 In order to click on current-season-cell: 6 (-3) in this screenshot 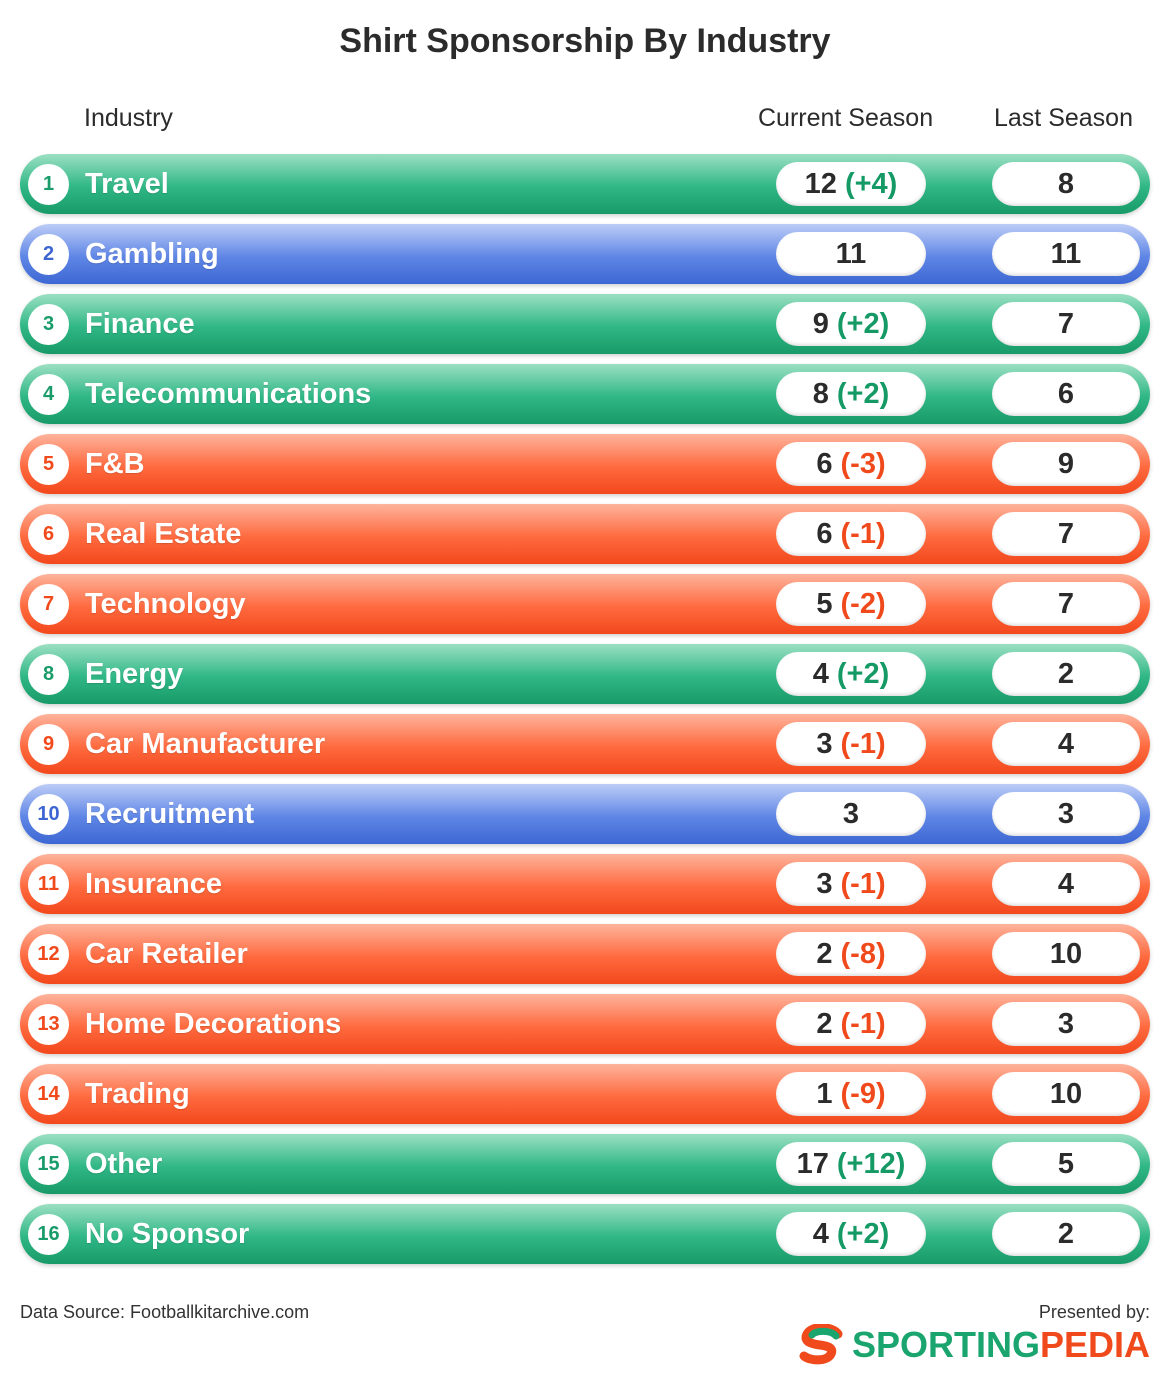, I will do `click(851, 464)`.